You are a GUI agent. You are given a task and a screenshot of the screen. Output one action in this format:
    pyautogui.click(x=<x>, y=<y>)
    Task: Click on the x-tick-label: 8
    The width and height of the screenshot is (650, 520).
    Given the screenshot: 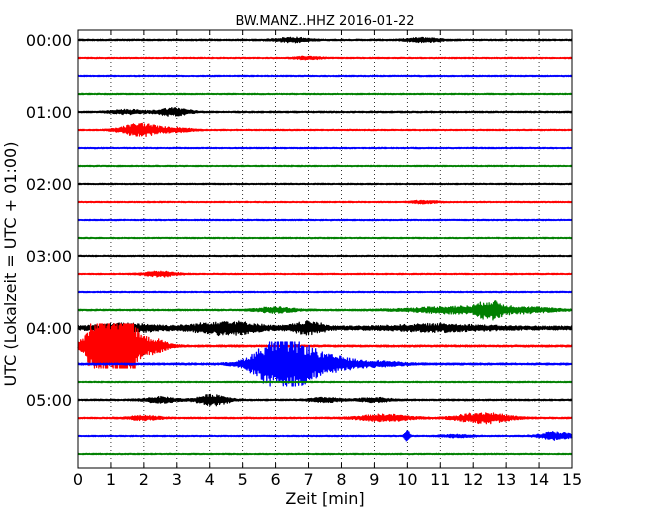 What is the action you would take?
    pyautogui.click(x=341, y=479)
    